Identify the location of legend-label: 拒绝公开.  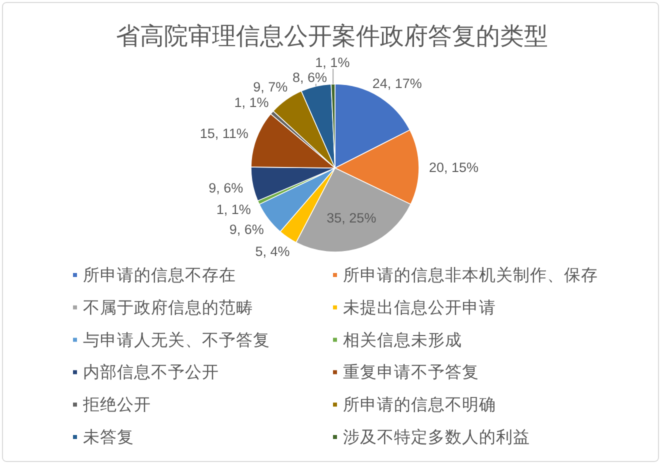
(116, 405).